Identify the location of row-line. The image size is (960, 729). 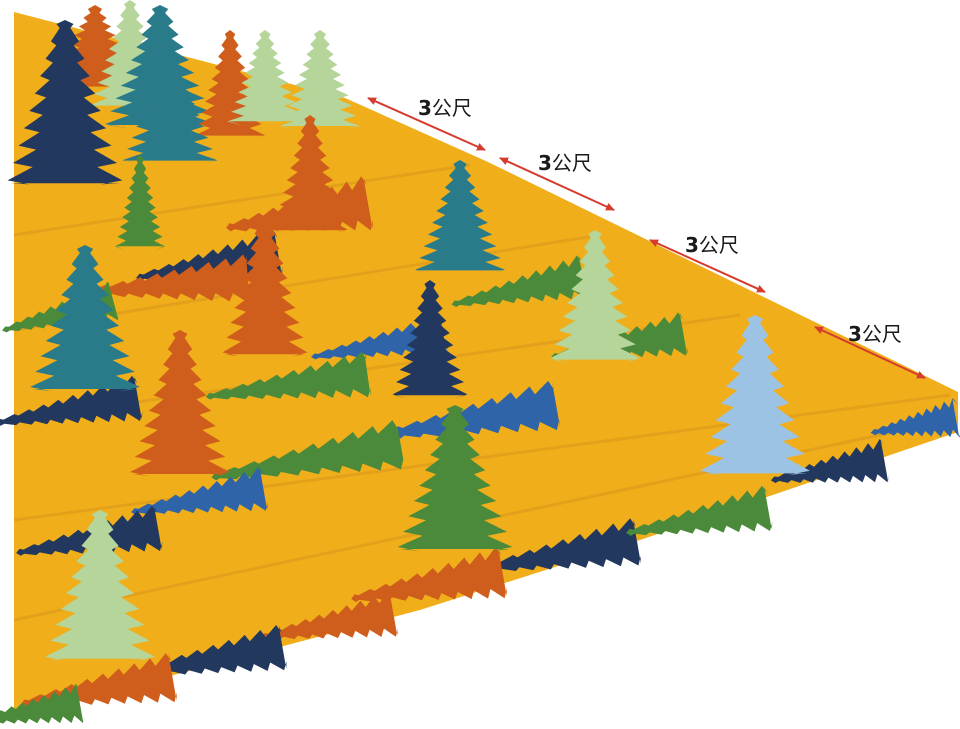
(242, 200).